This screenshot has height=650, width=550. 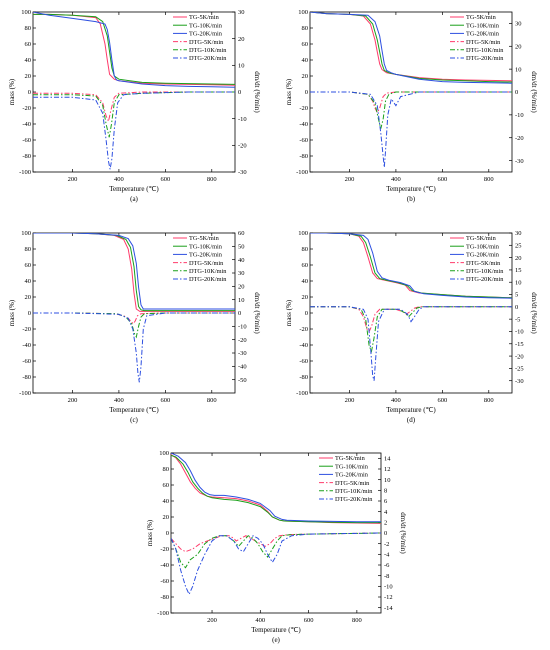 What do you see at coordinates (134, 420) in the screenshot?
I see `panel-label: (c)` at bounding box center [134, 420].